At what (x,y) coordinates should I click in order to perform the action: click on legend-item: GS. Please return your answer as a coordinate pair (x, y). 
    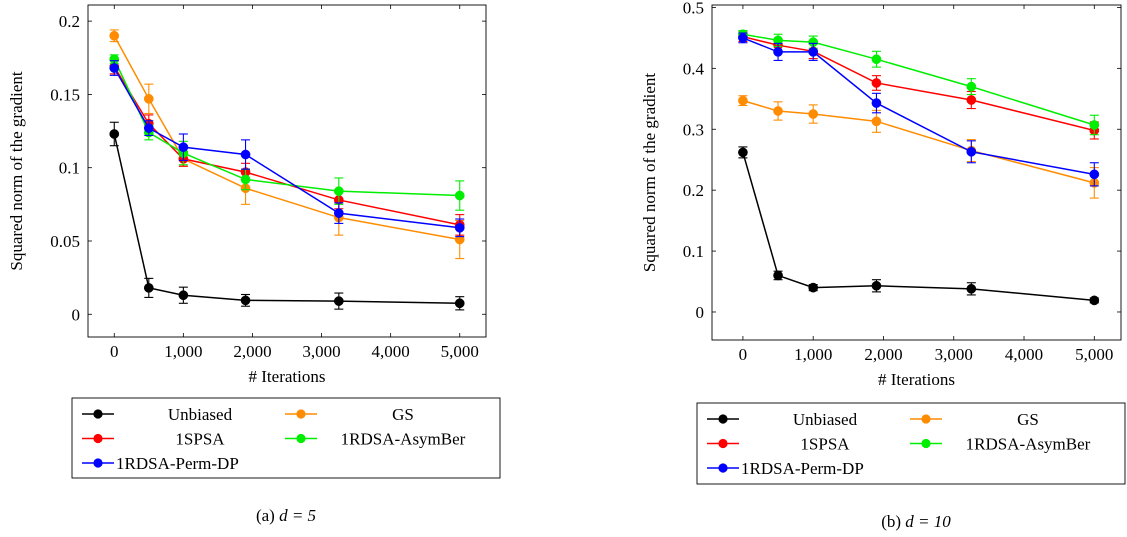
    Looking at the image, I should click on (974, 419).